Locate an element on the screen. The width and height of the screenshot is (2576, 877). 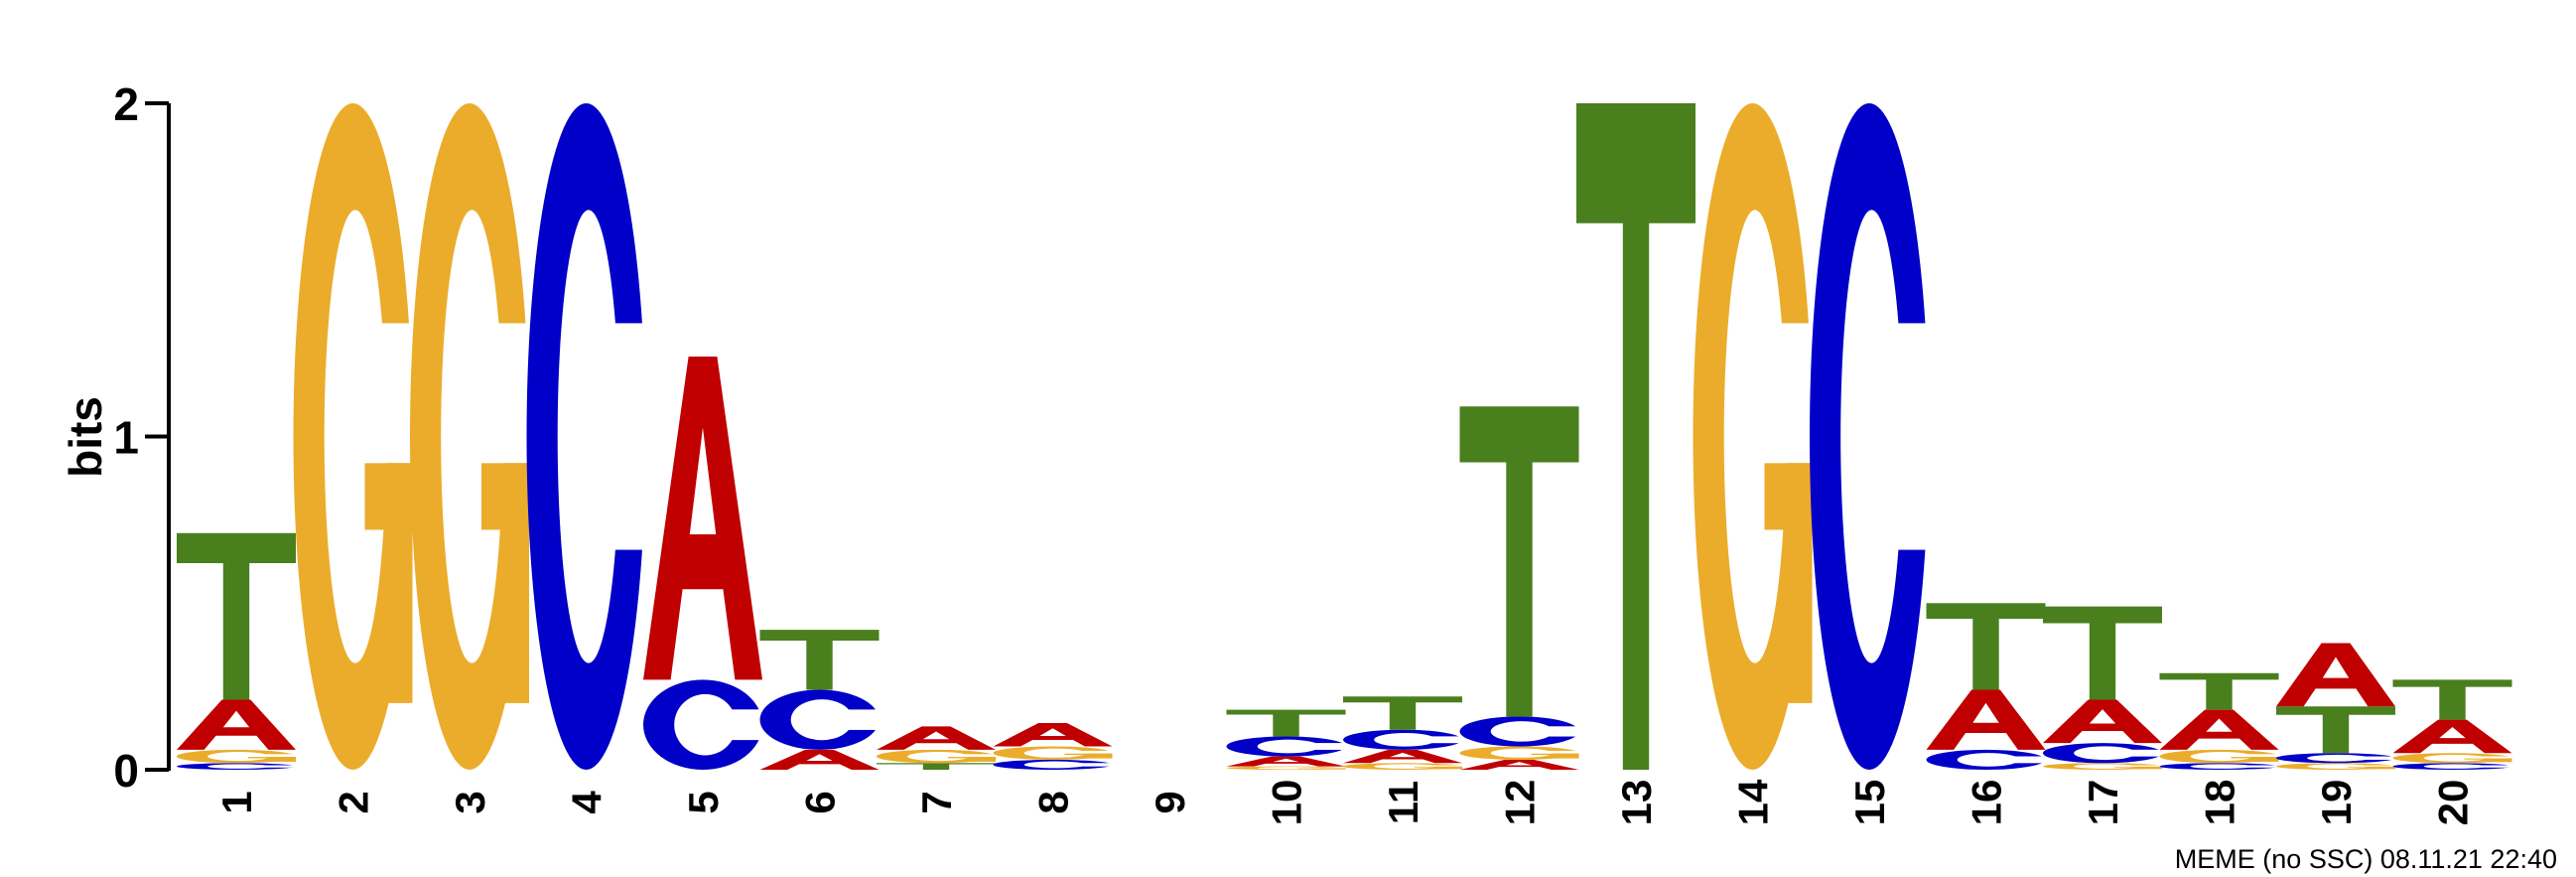
position-label: 11 is located at coordinates (1403, 802).